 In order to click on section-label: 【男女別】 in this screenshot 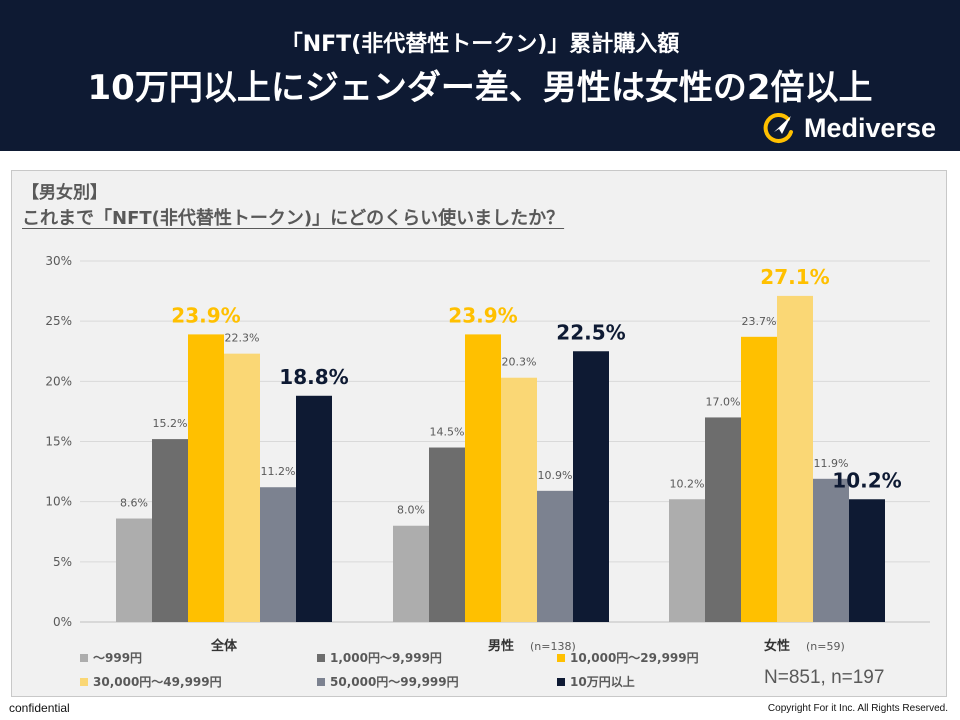, I will do `click(64, 193)`.